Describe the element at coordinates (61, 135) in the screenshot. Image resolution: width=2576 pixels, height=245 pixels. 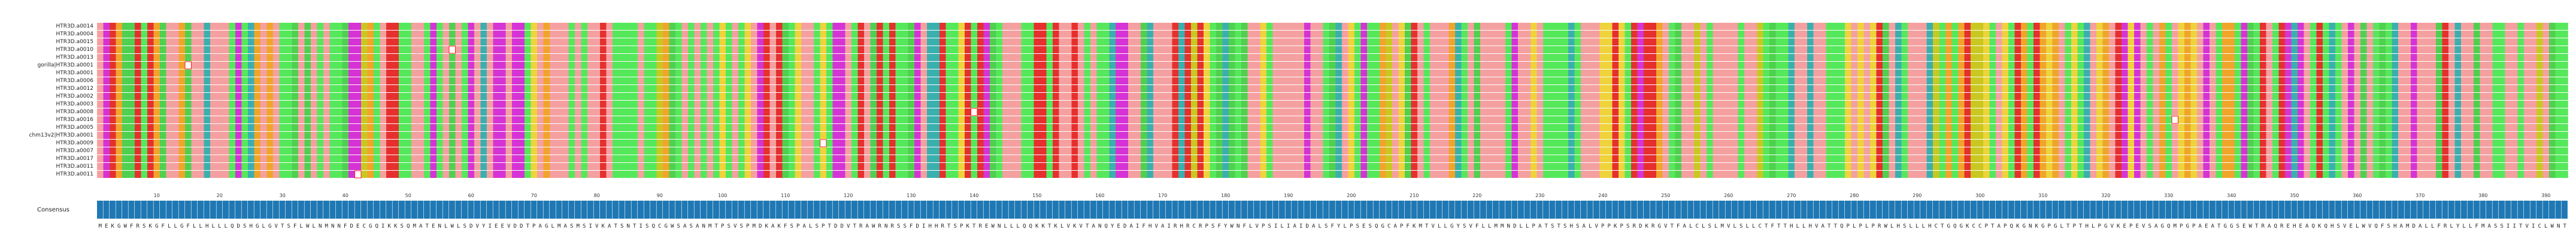
I see `sequence-name: chm13v2|HTR3D.a0001` at that location.